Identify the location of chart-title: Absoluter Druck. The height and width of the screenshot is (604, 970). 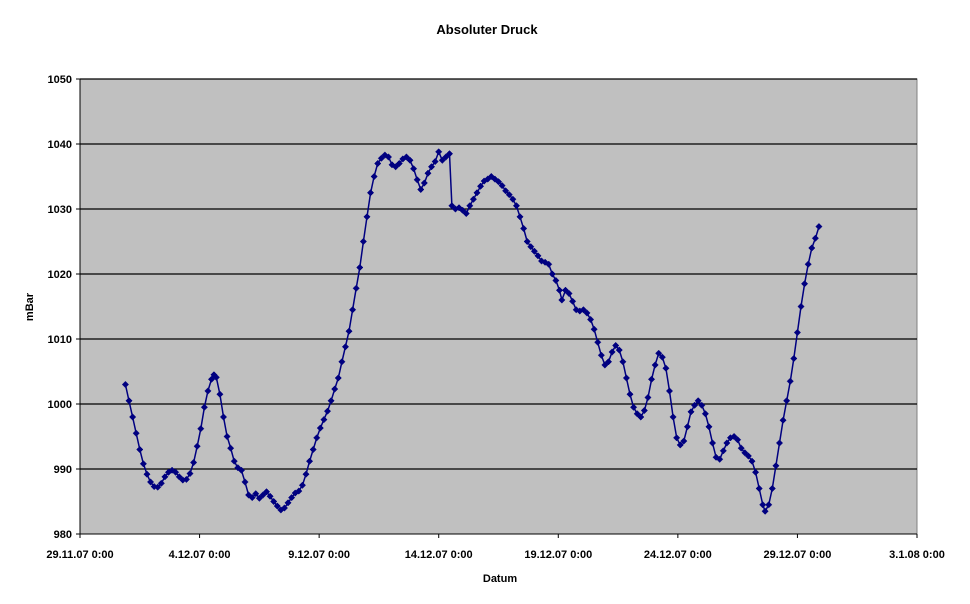
(487, 29).